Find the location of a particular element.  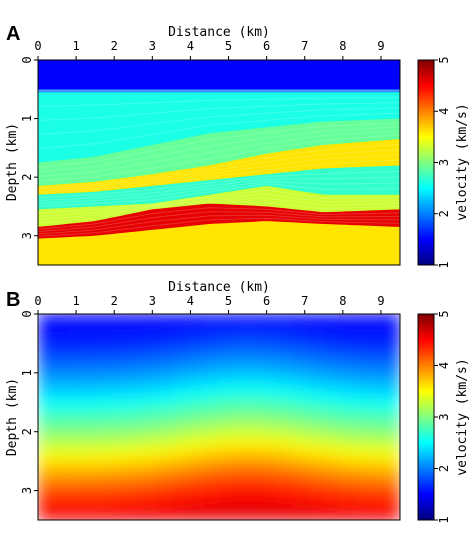

y-tick-label: 0 is located at coordinates (27, 59).